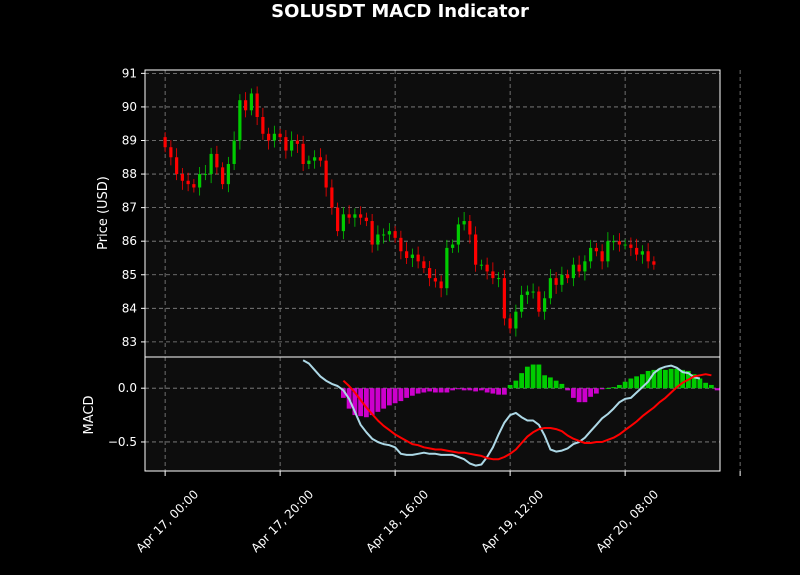 The width and height of the screenshot is (800, 575). I want to click on chart-title: SOLUSDT MACD Indicator, so click(400, 11).